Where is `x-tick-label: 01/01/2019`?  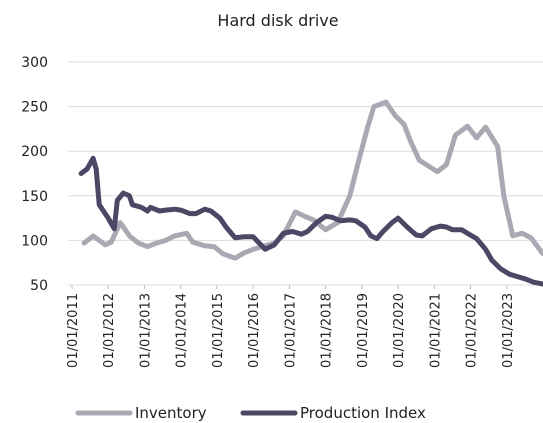
x-tick-label: 01/01/2019 is located at coordinates (363, 330).